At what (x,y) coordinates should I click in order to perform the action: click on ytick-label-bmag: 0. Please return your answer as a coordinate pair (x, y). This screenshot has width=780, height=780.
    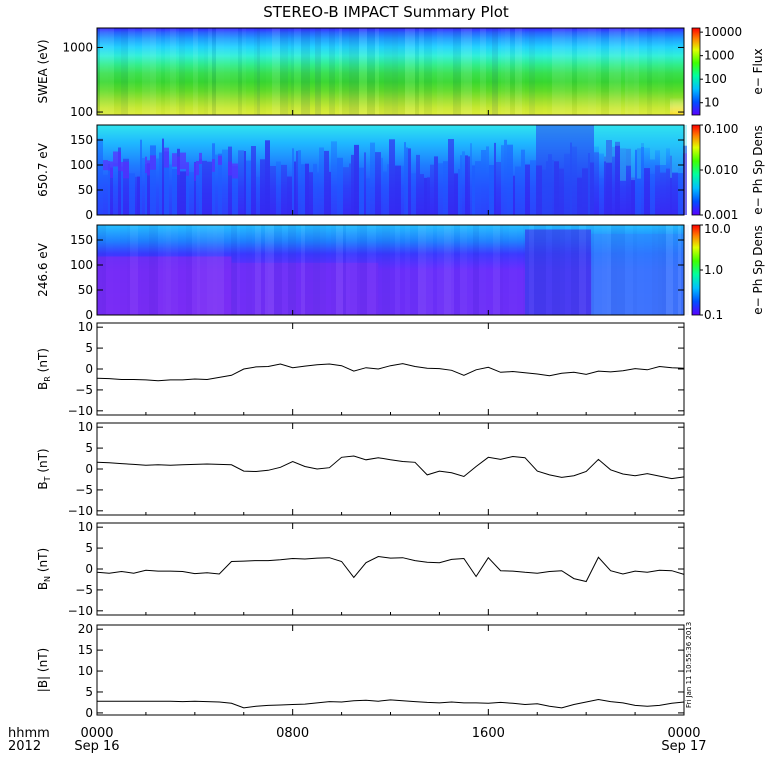
    Looking at the image, I should click on (89, 713).